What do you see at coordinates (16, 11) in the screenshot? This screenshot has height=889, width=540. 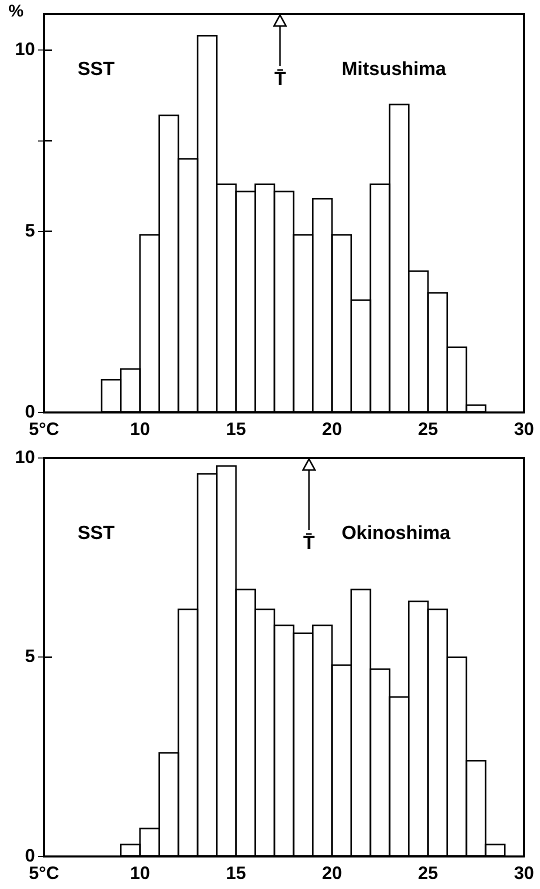 I see `y-axis-title: %` at bounding box center [16, 11].